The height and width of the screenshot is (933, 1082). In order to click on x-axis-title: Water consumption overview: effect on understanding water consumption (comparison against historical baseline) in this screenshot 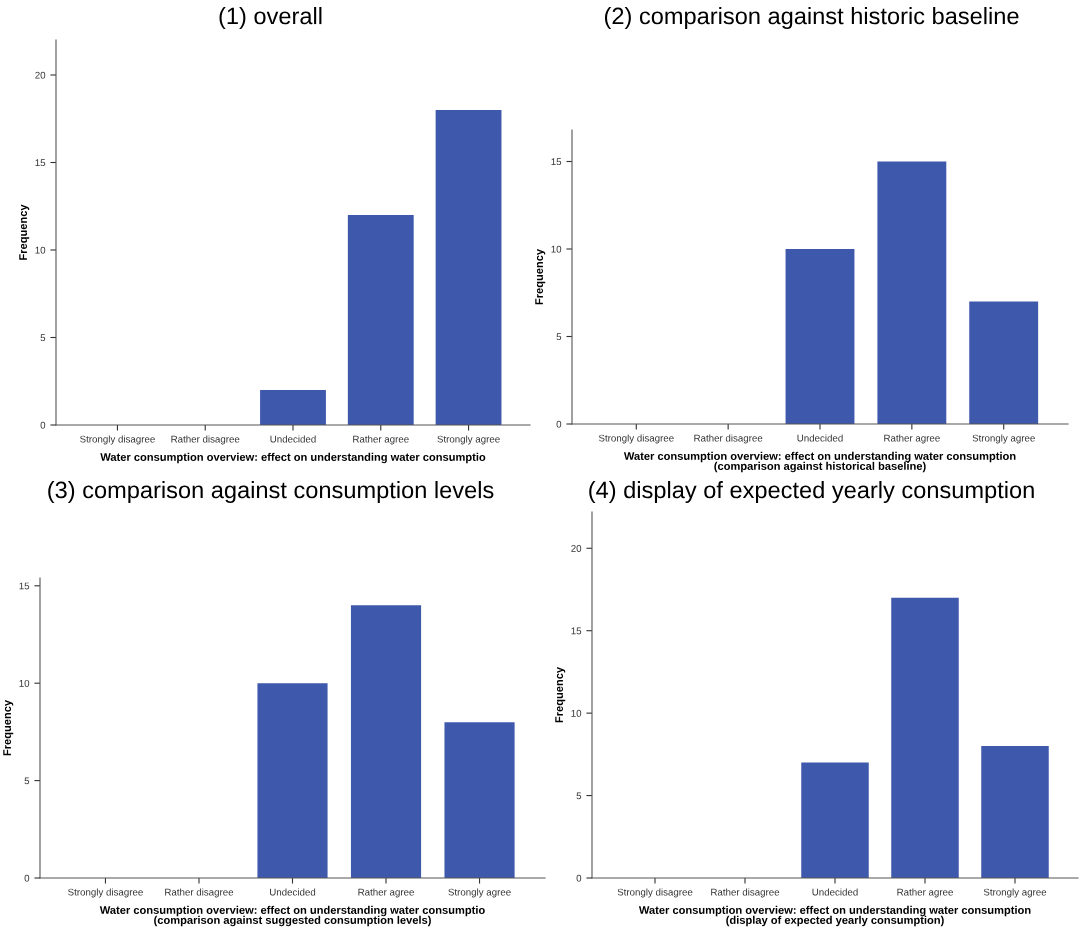, I will do `click(819, 462)`.